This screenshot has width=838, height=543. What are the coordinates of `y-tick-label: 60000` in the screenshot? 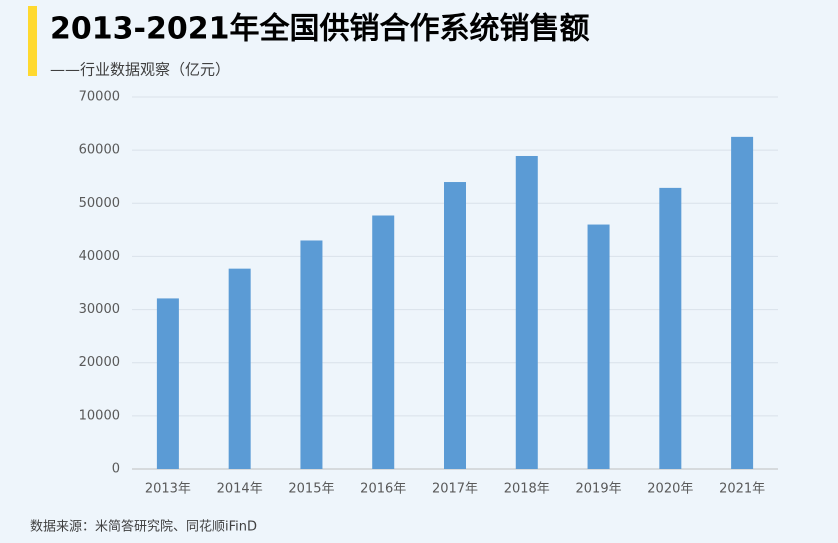 It's located at (99, 150).